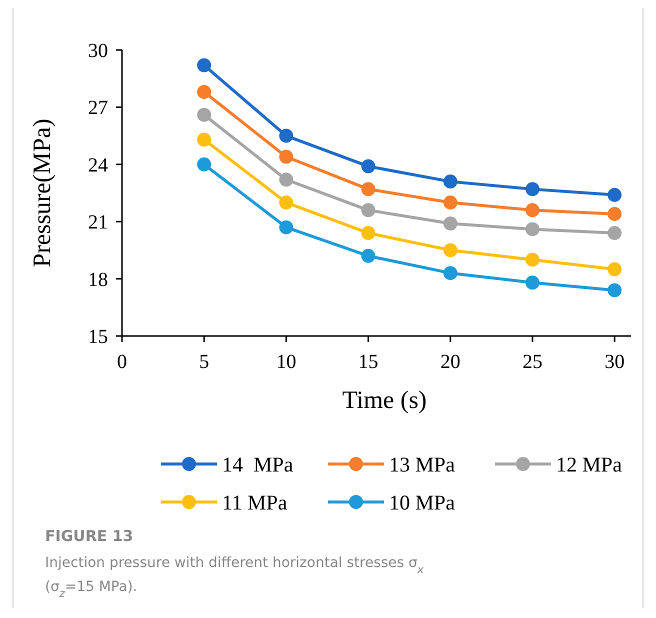 This screenshot has width=656, height=618. Describe the element at coordinates (450, 362) in the screenshot. I see `x-tick-label: 20` at that location.